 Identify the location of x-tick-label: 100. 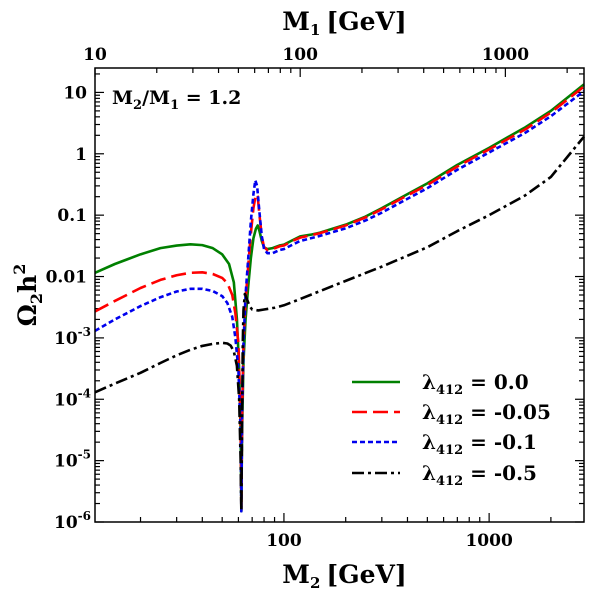
(284, 541).